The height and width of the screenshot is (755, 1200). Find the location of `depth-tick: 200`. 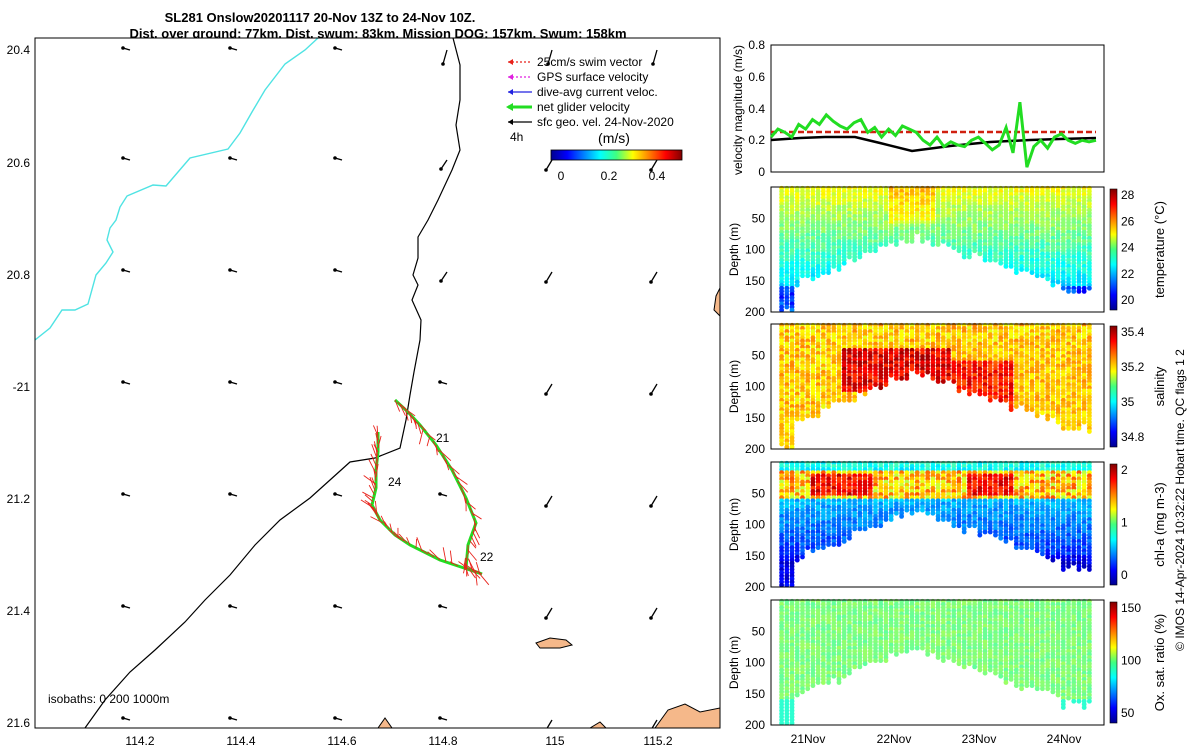

depth-tick: 200 is located at coordinates (755, 587).